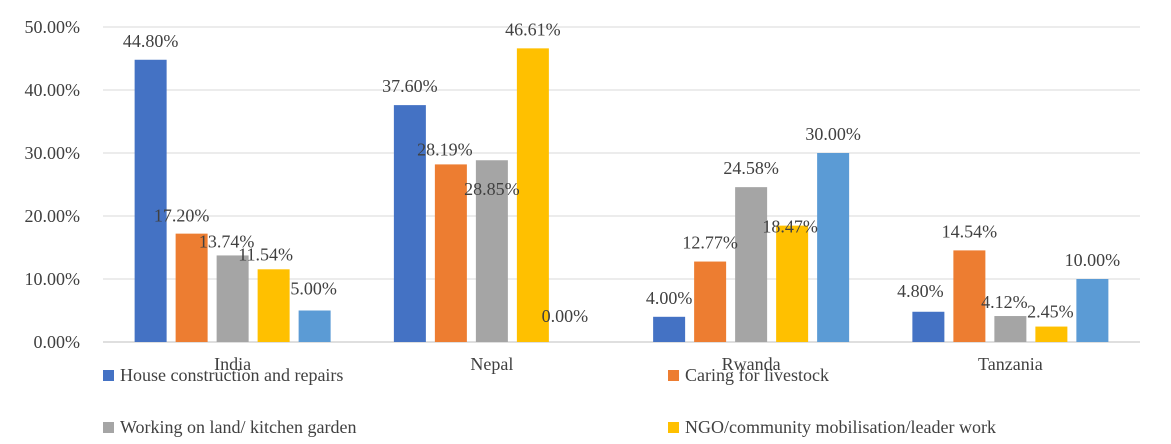  What do you see at coordinates (445, 149) in the screenshot?
I see `data-label: 28.19%` at bounding box center [445, 149].